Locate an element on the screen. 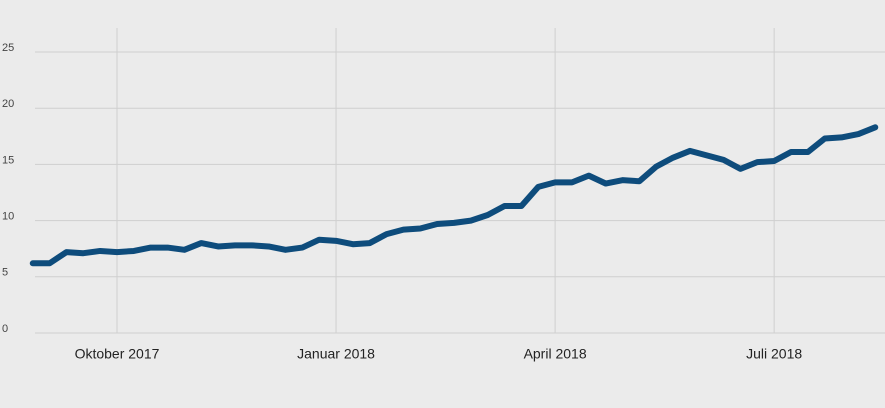  x-tick-label: April 2018 is located at coordinates (555, 354).